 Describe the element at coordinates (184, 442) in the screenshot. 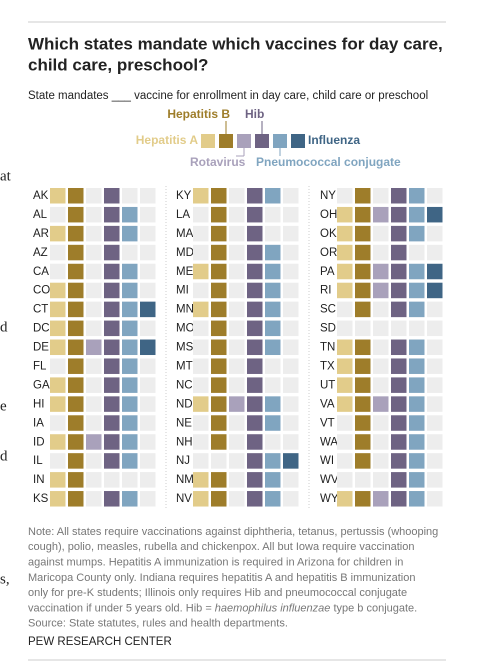

I see `state-label: NH` at that location.